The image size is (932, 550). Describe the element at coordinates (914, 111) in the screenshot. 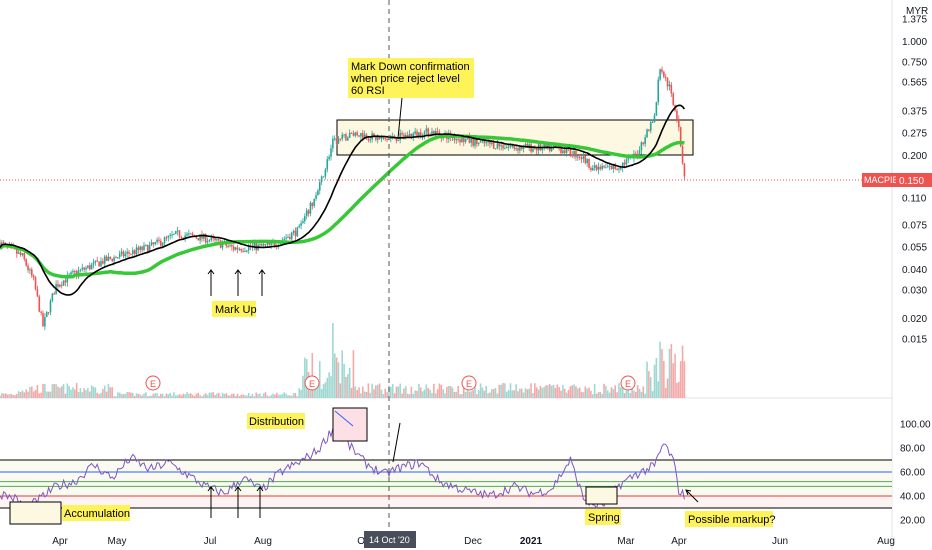

I see `price-tick-label: 0.375` at that location.